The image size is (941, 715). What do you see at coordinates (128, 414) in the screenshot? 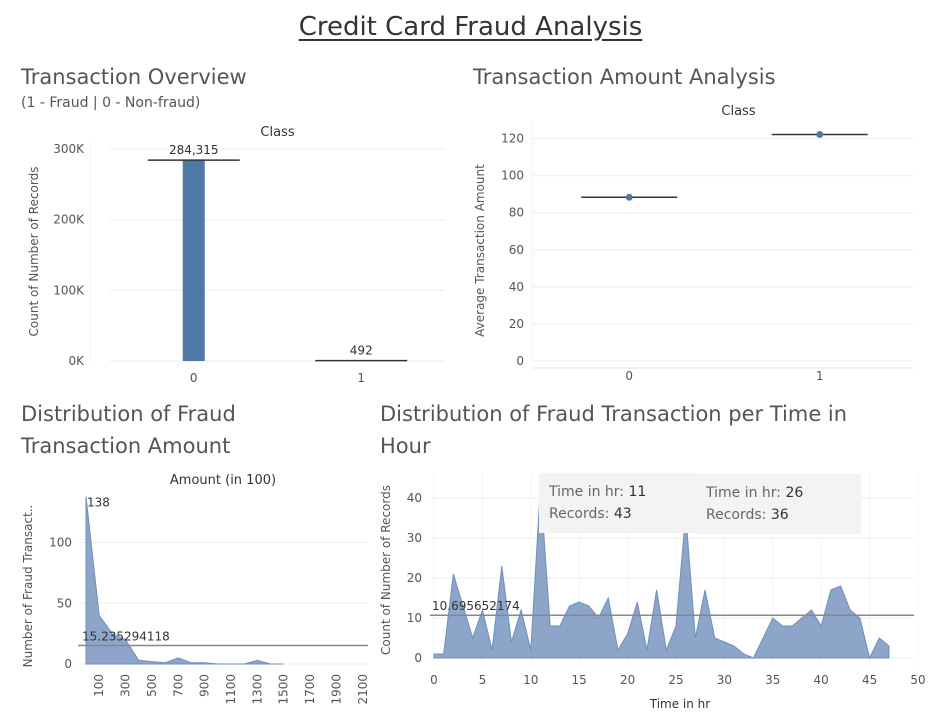
I see `fraud-amount-title-line1: Distribution of Fraud` at bounding box center [128, 414].